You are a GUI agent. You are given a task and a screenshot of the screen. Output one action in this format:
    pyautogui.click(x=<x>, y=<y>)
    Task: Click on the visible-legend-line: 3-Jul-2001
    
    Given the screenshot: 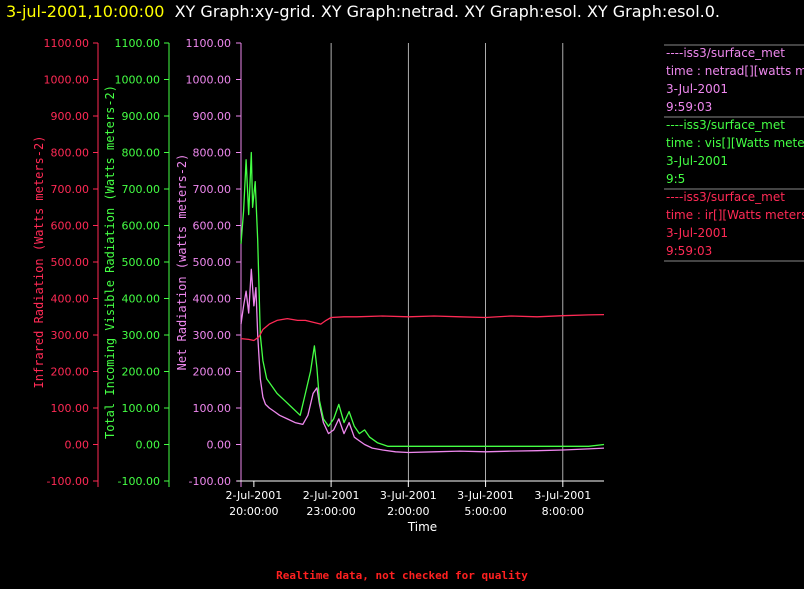 What is the action you would take?
    pyautogui.click(x=697, y=161)
    